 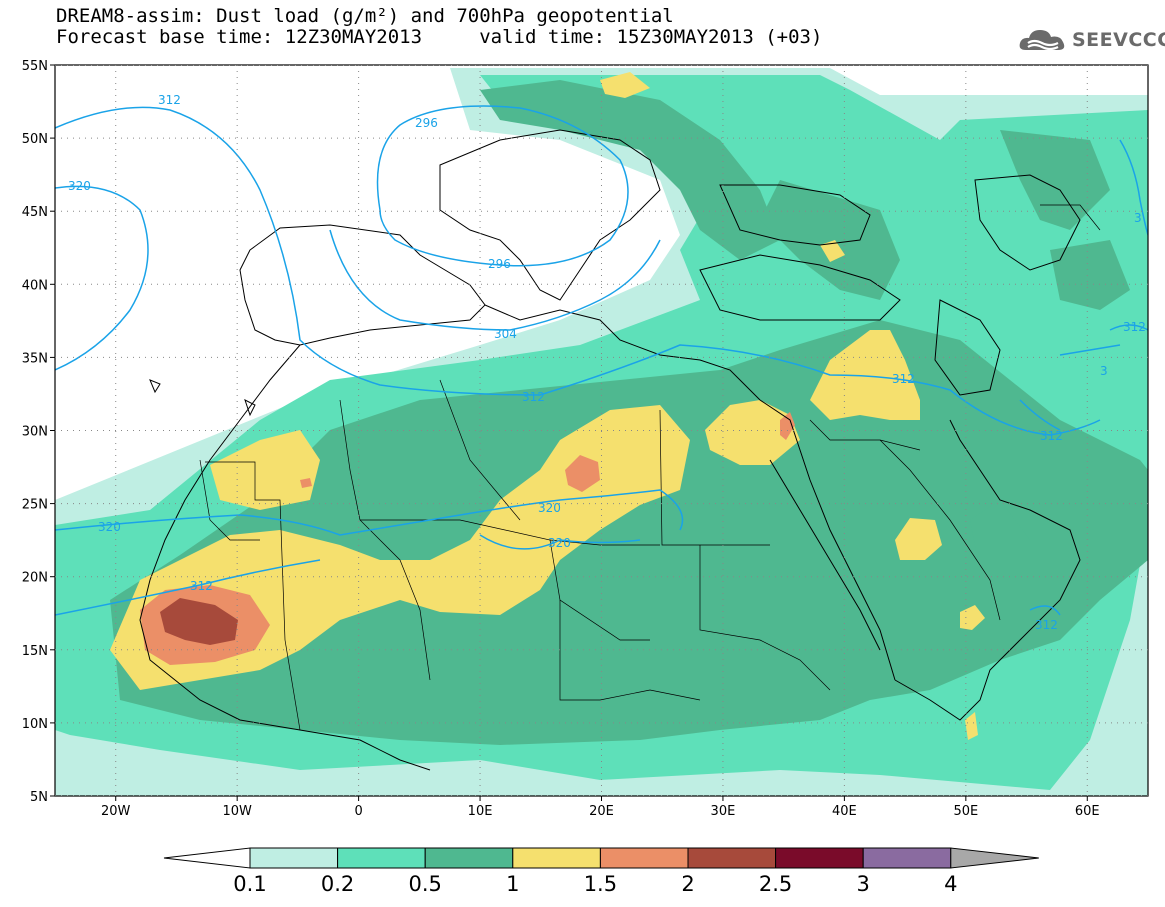 I want to click on lon-tick-label: 40E, so click(x=844, y=811).